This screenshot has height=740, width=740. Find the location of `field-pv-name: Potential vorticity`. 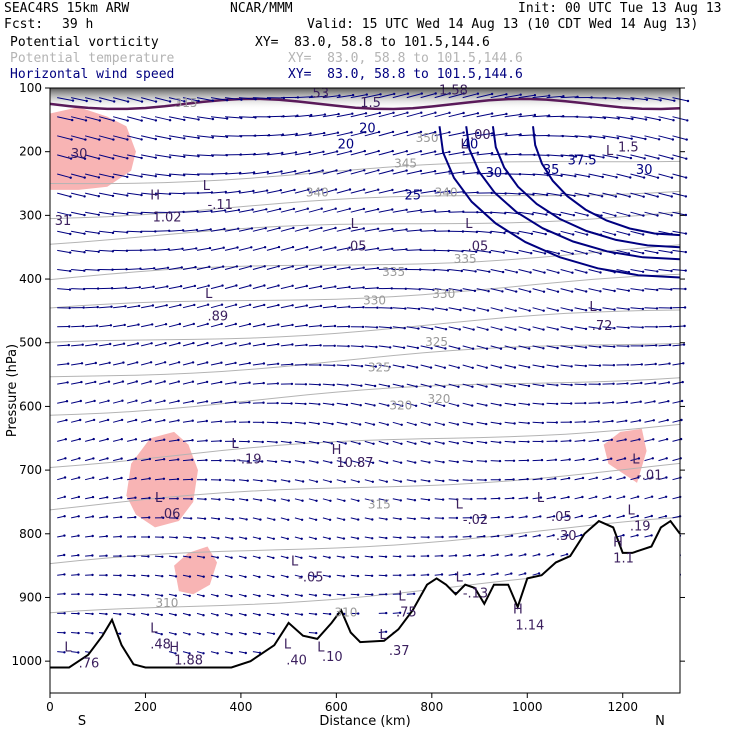

field-pv-name: Potential vorticity is located at coordinates (84, 42).